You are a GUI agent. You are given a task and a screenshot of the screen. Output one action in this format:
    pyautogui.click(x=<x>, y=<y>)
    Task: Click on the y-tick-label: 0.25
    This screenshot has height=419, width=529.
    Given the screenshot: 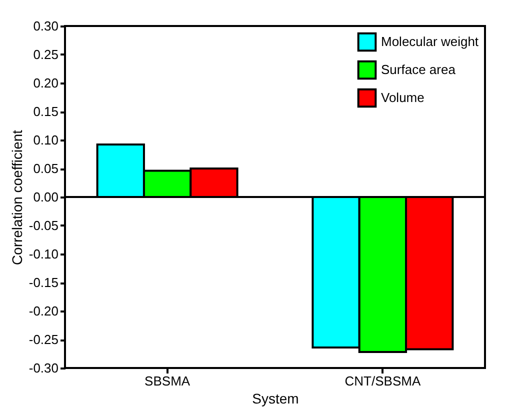 What is the action you would take?
    pyautogui.click(x=45, y=54)
    